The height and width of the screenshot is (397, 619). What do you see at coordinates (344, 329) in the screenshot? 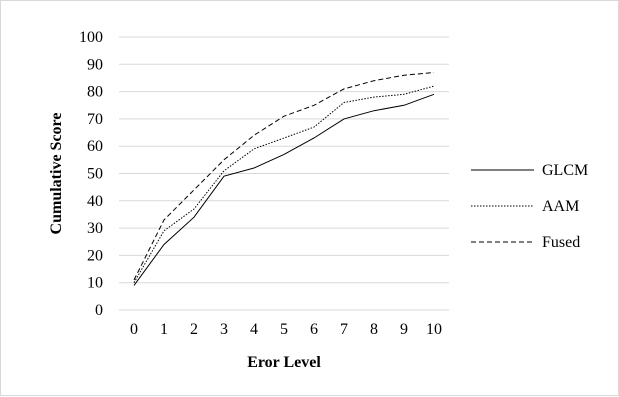
I see `x-tick-label: 7` at bounding box center [344, 329].